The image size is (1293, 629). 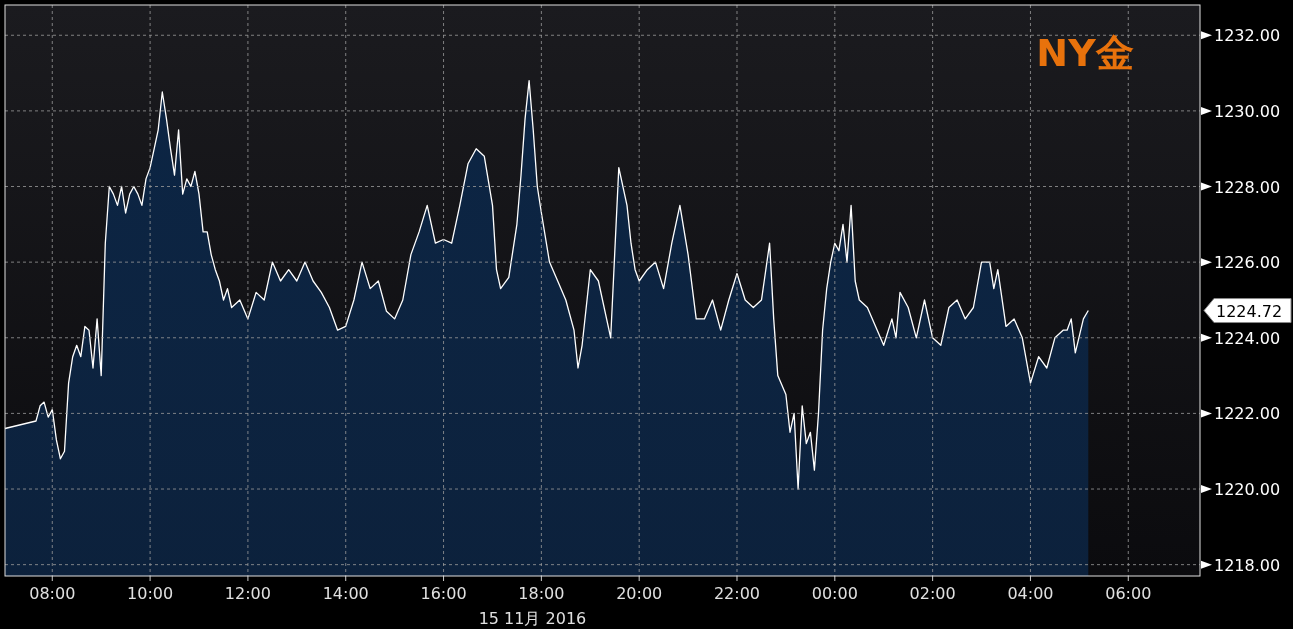 I want to click on x-tick-label: 08:00, so click(x=52, y=593).